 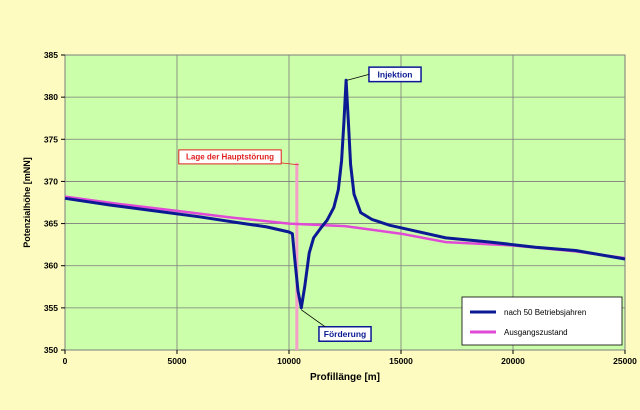 I want to click on x-axis-title: Profillänge [m], so click(x=345, y=377).